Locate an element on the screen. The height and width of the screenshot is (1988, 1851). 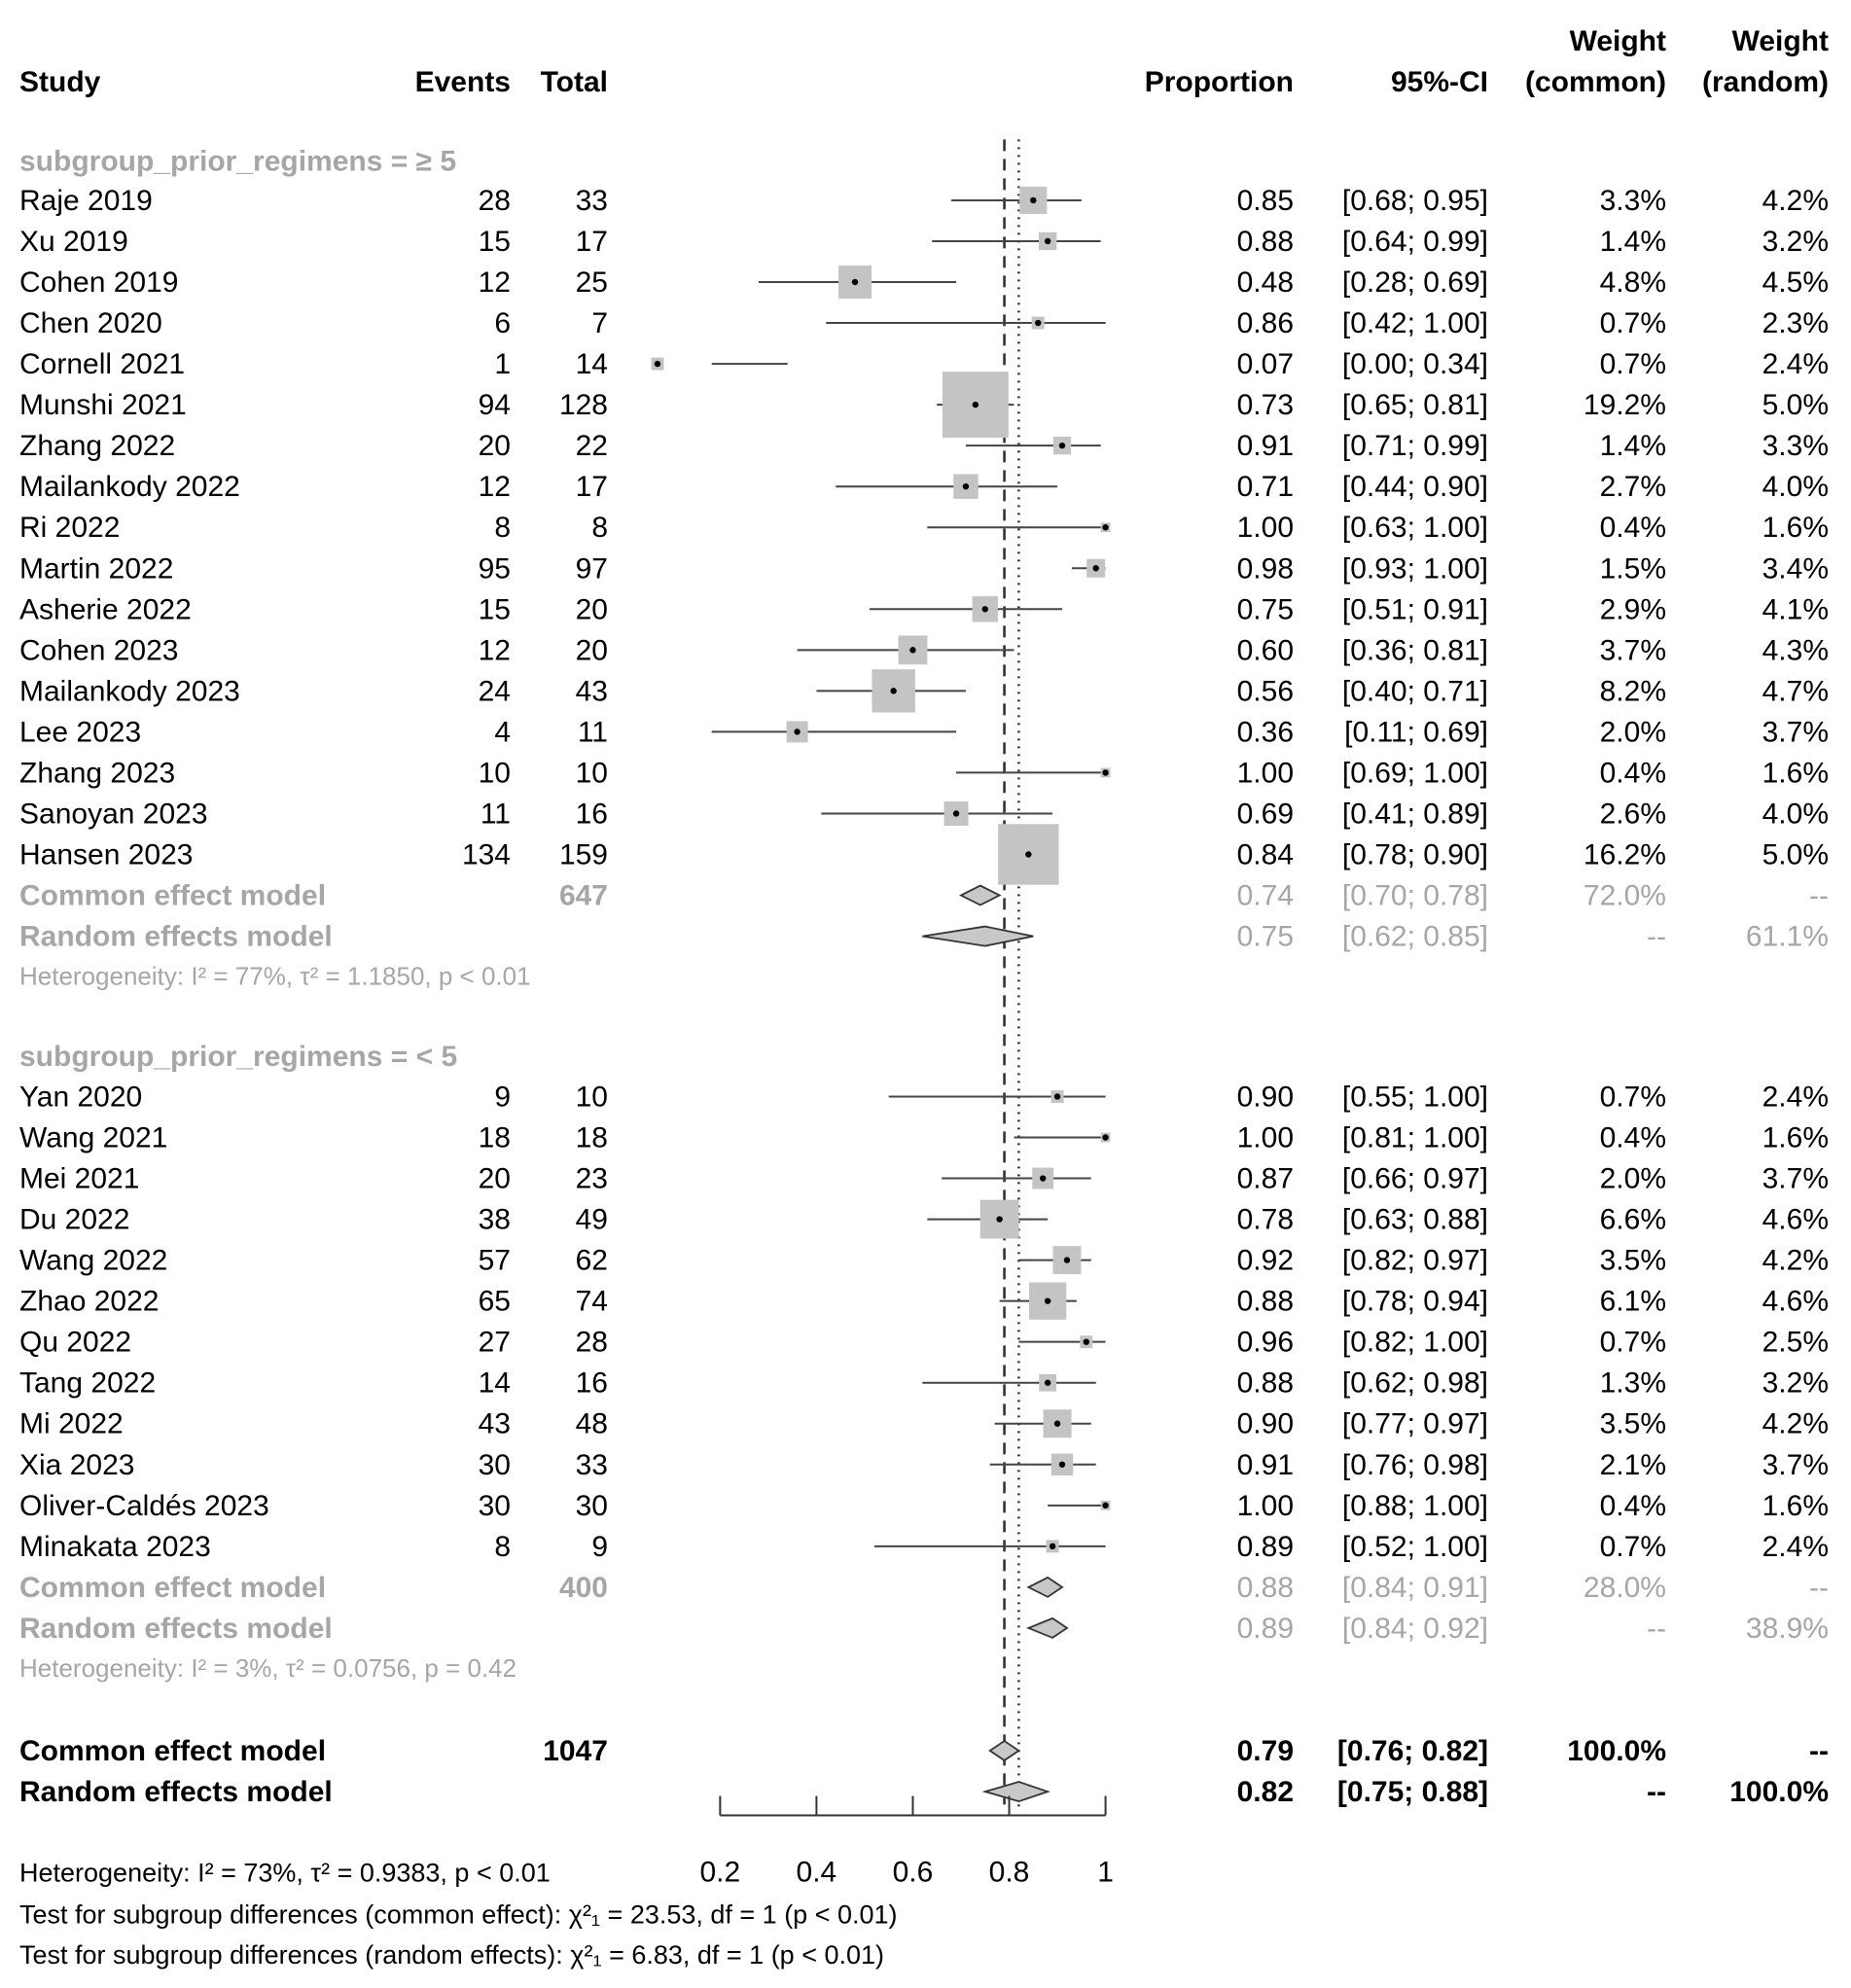
study-proportion: 0.98 is located at coordinates (1265, 568).